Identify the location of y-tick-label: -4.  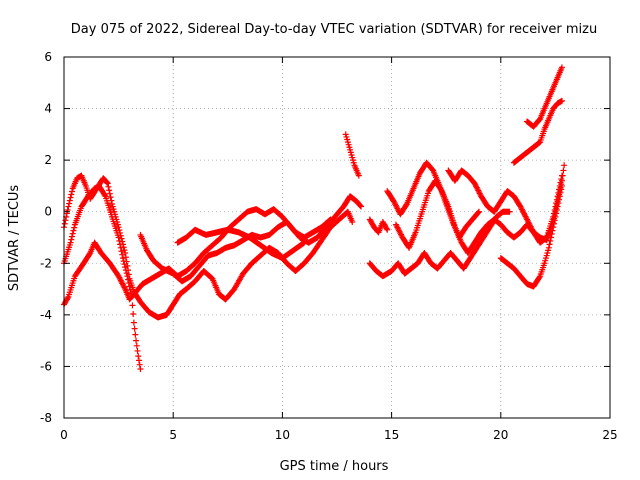
(46, 315).